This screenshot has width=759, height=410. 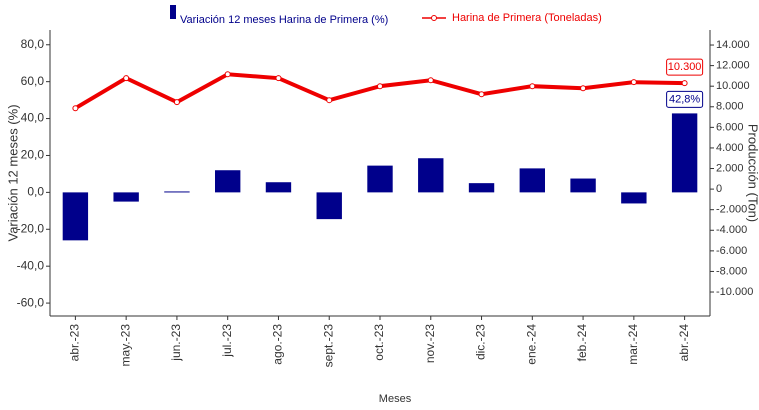 What do you see at coordinates (733, 86) in the screenshot?
I see `y2-tick-label: 10.000` at bounding box center [733, 86].